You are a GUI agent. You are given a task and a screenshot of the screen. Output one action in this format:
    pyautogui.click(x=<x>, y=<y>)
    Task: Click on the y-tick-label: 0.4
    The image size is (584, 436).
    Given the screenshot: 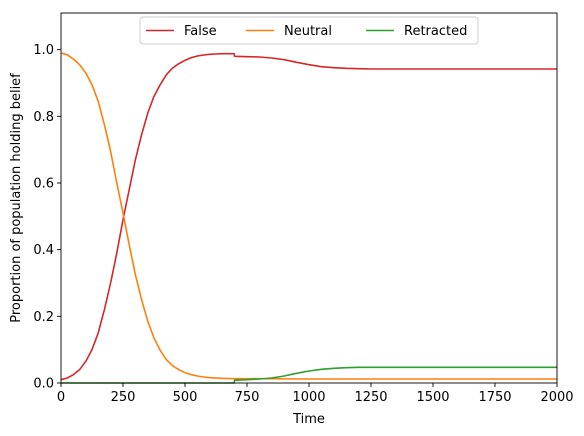 What is the action you would take?
    pyautogui.click(x=43, y=250)
    